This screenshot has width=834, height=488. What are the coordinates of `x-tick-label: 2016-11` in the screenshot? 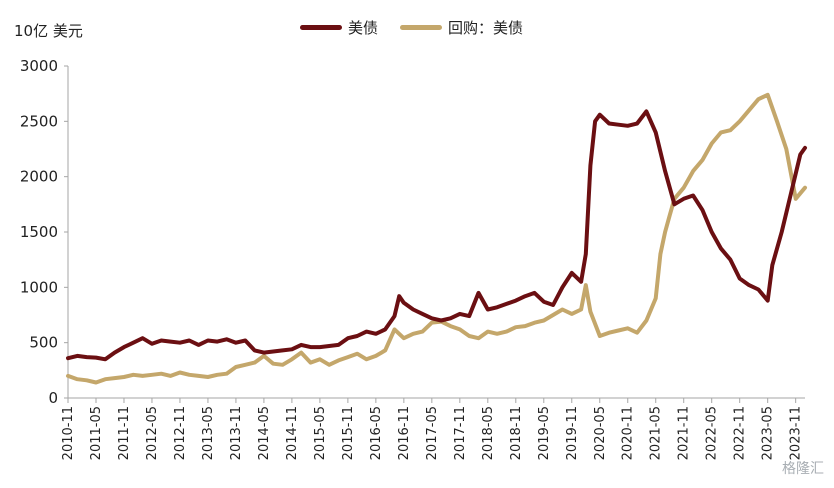 It's located at (404, 433).